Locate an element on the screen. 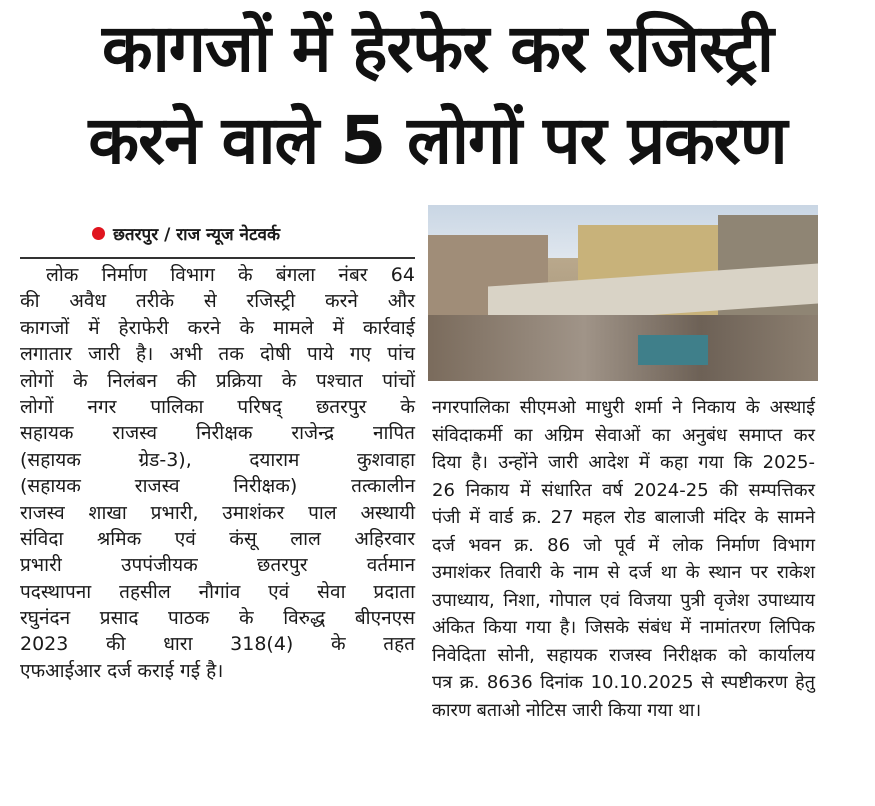  text-line: पदस्थापना तहसील नौगांव एवं सेवा प्रदाता is located at coordinates (217, 591).